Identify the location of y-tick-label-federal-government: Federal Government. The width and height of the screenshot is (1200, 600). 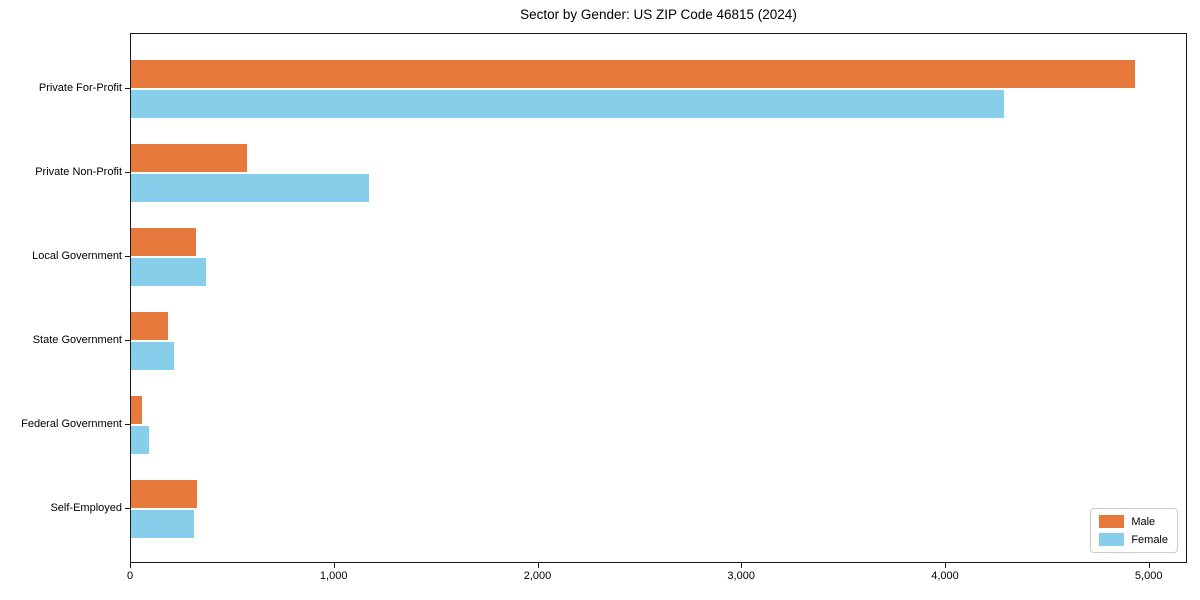
(71, 424).